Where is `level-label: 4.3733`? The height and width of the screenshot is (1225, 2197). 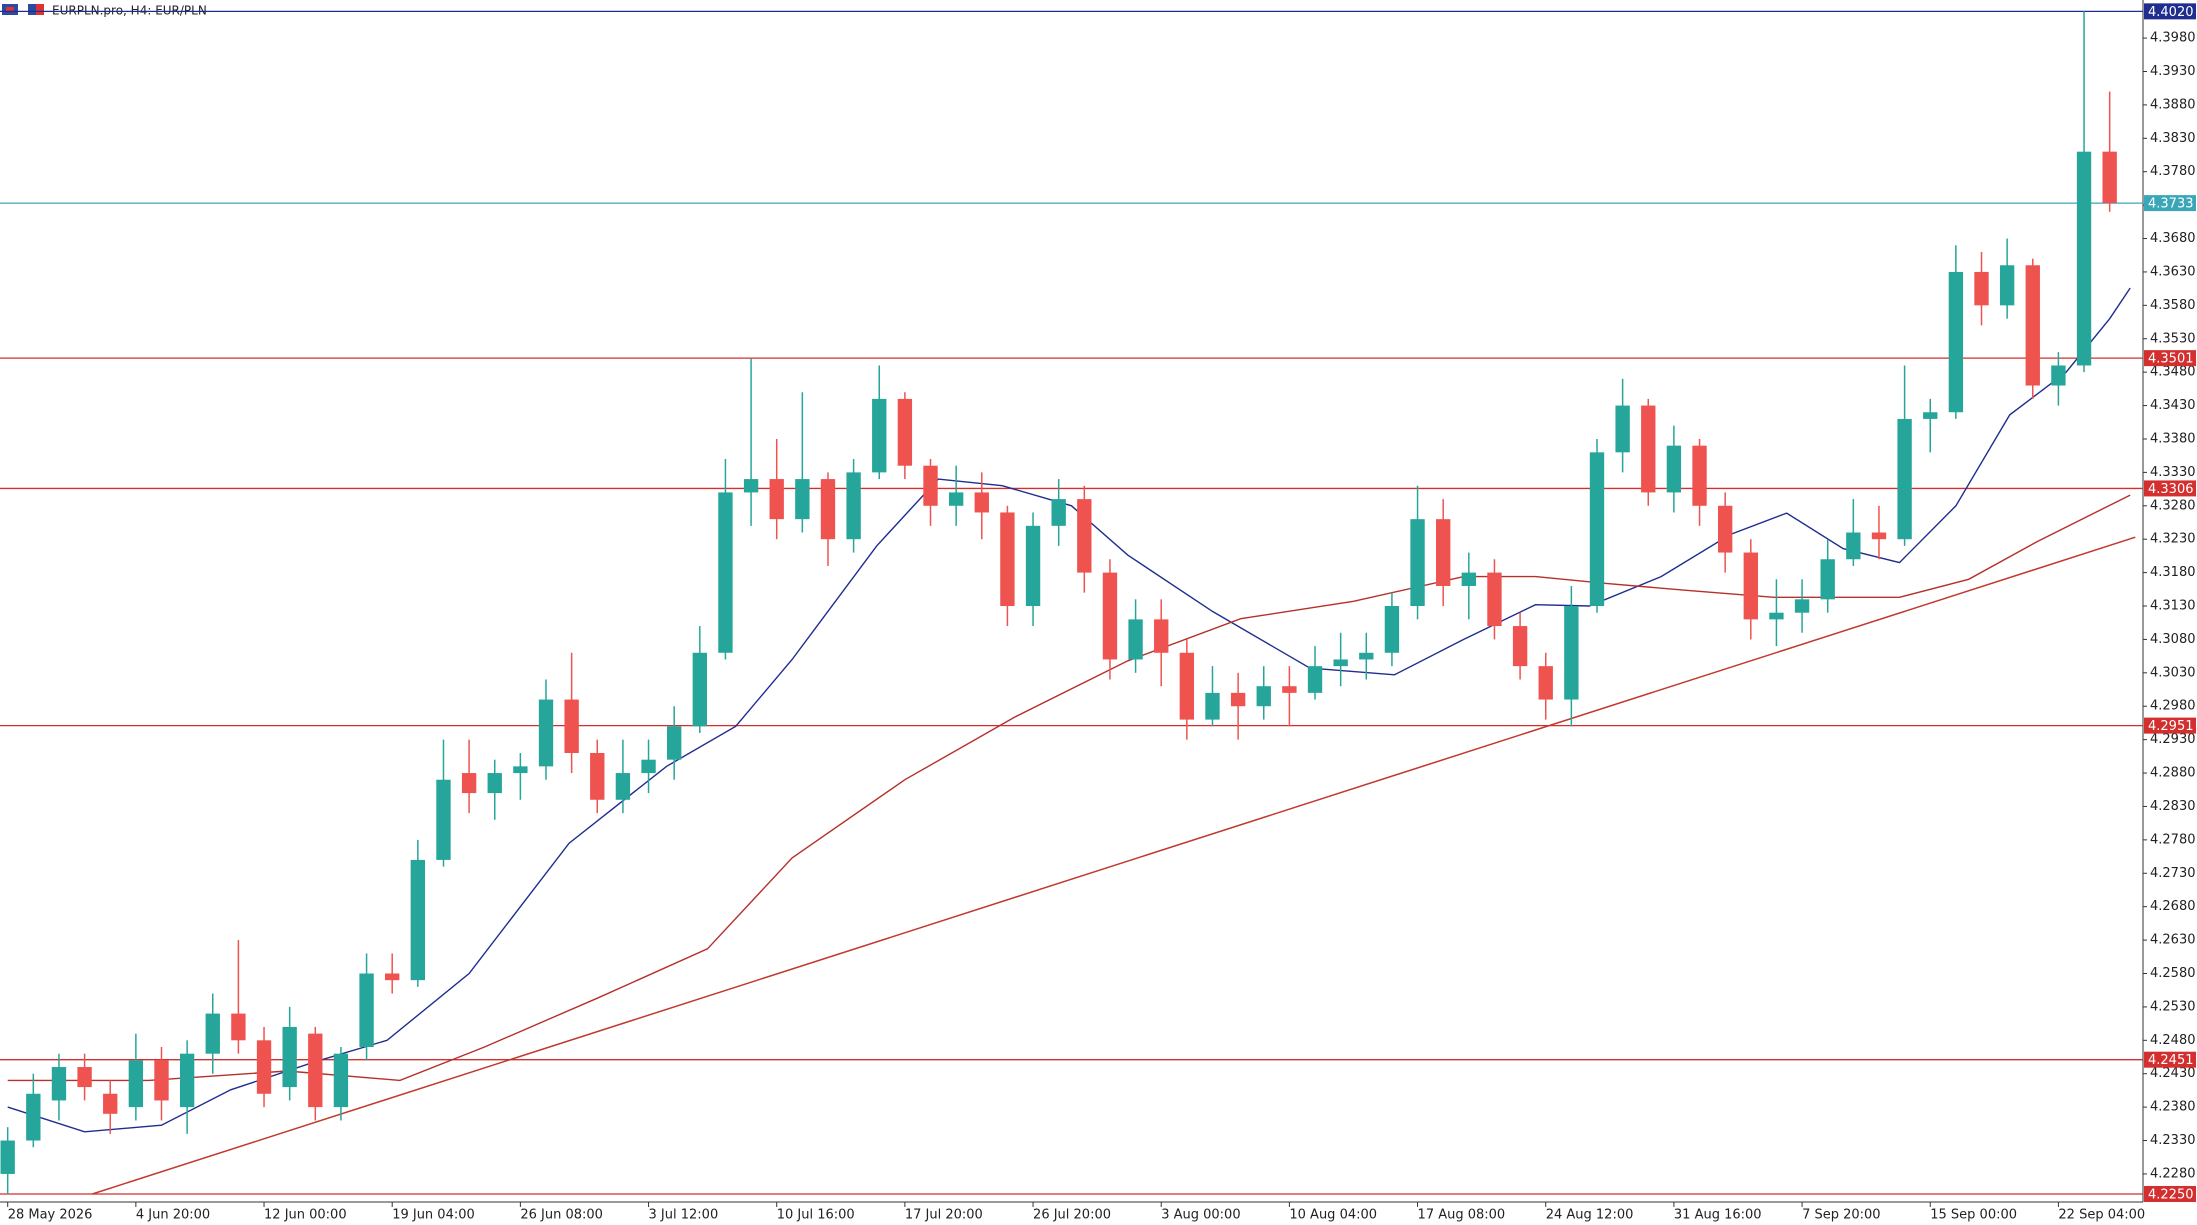
level-label: 4.3733 is located at coordinates (2171, 204).